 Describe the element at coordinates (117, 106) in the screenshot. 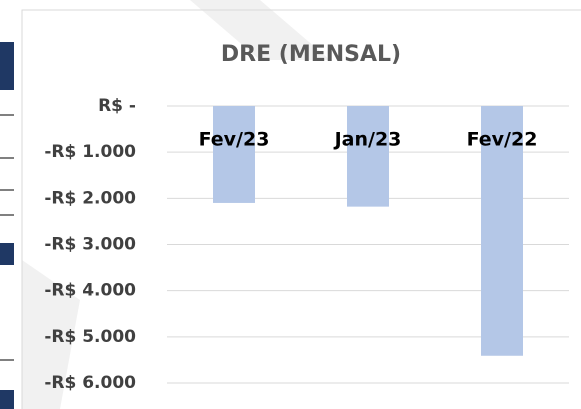

I see `y-tick-label: R$ -` at that location.